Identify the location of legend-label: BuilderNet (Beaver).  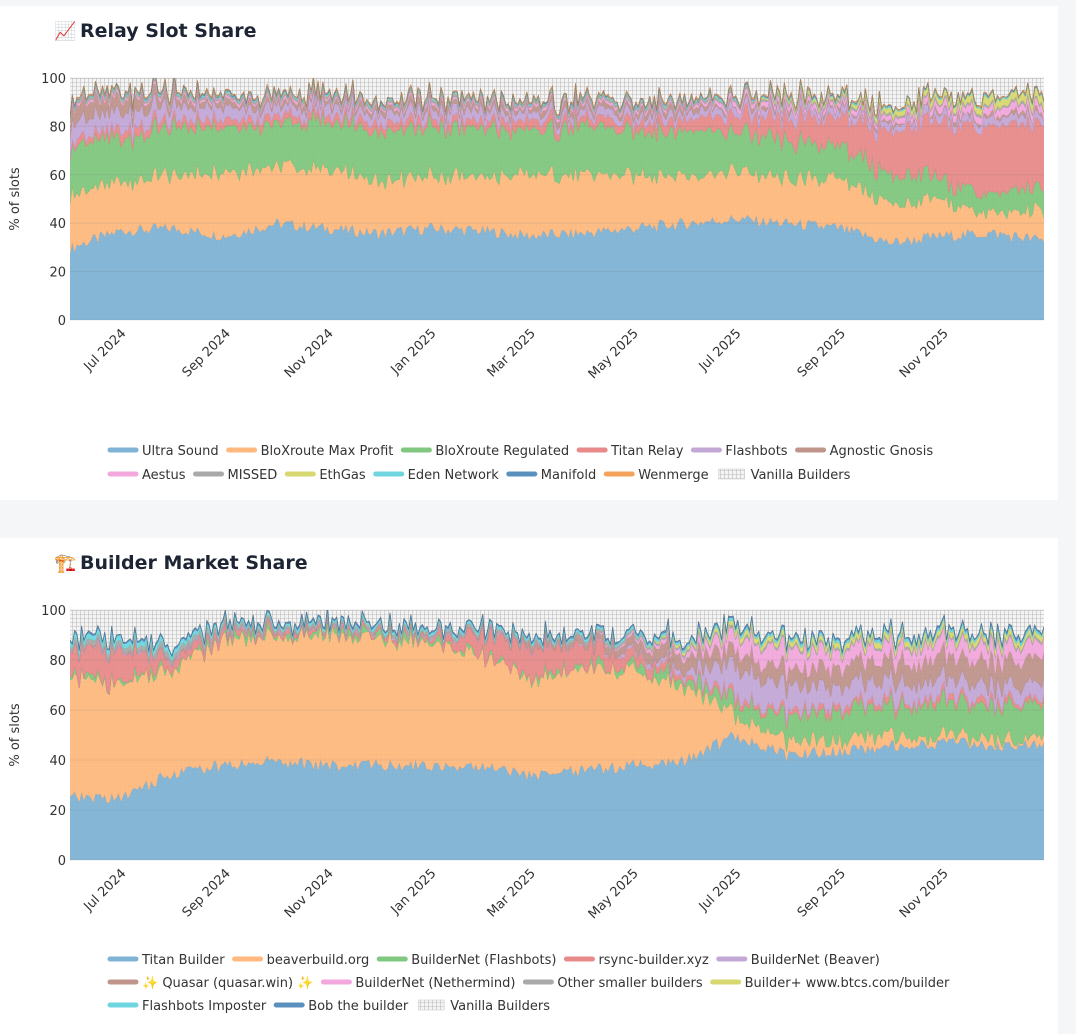
(815, 960).